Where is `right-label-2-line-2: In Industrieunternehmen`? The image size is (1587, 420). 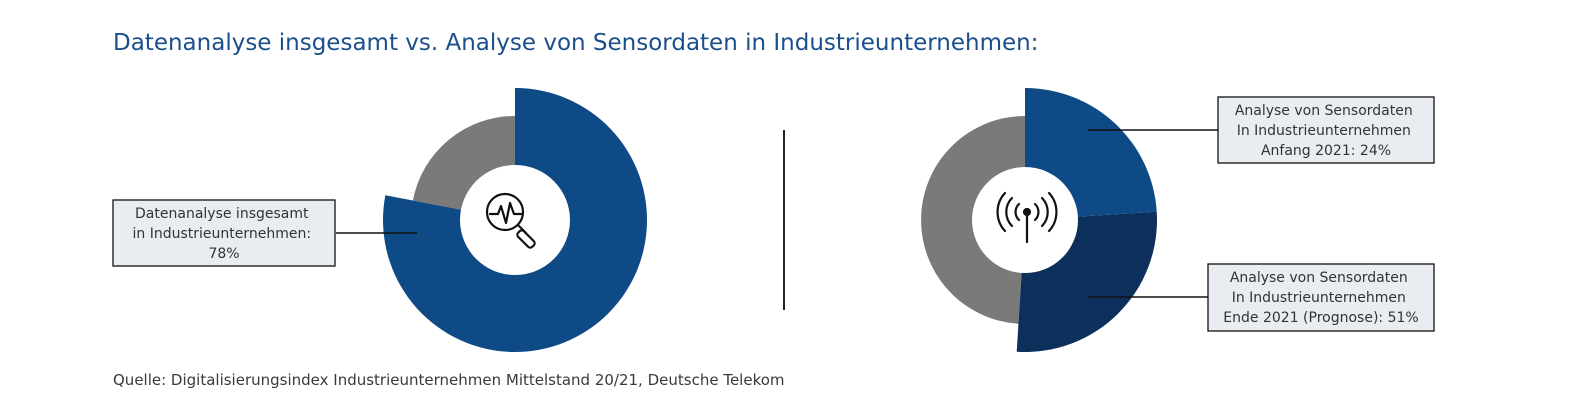 right-label-2-line-2: In Industrieunternehmen is located at coordinates (1319, 298).